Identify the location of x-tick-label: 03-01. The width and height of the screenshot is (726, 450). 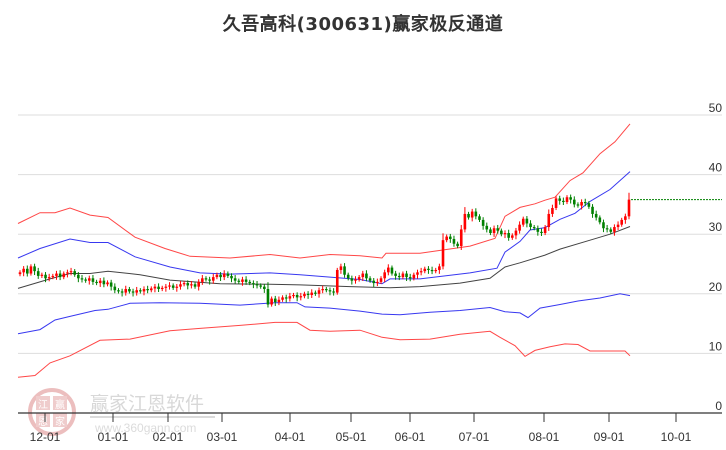
(222, 437).